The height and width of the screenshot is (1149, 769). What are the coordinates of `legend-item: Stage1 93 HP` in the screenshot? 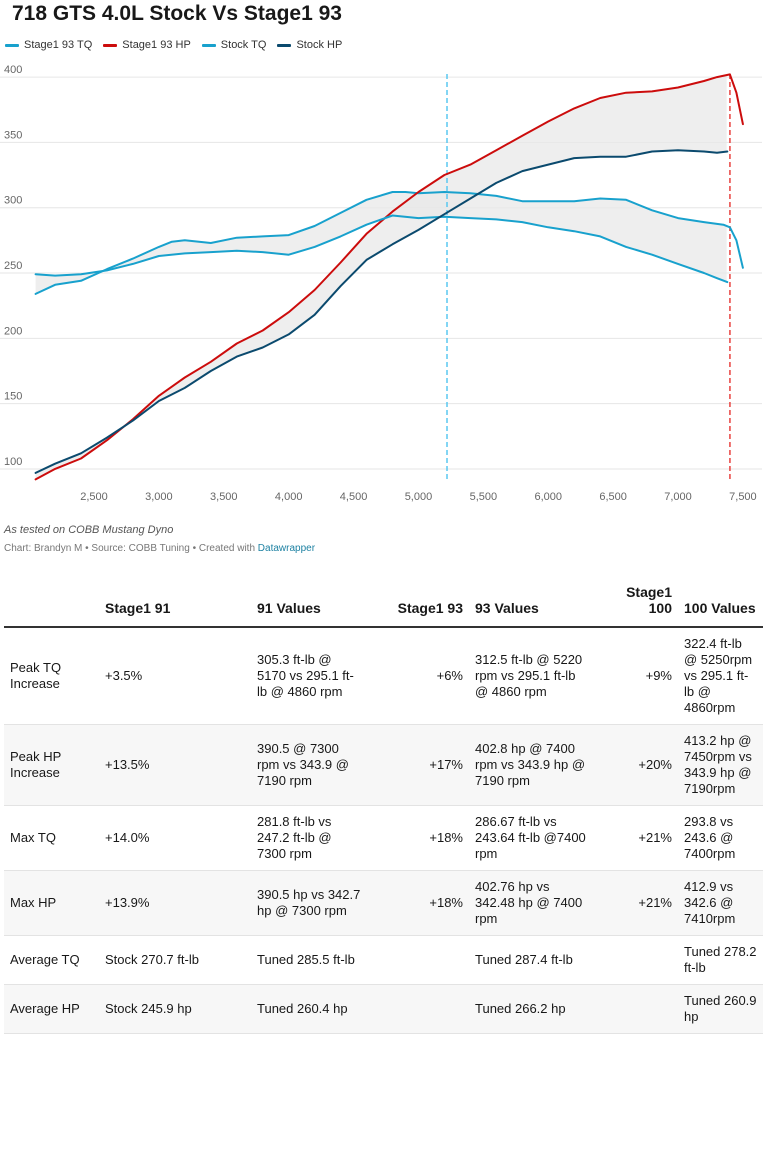 It's located at (147, 45).